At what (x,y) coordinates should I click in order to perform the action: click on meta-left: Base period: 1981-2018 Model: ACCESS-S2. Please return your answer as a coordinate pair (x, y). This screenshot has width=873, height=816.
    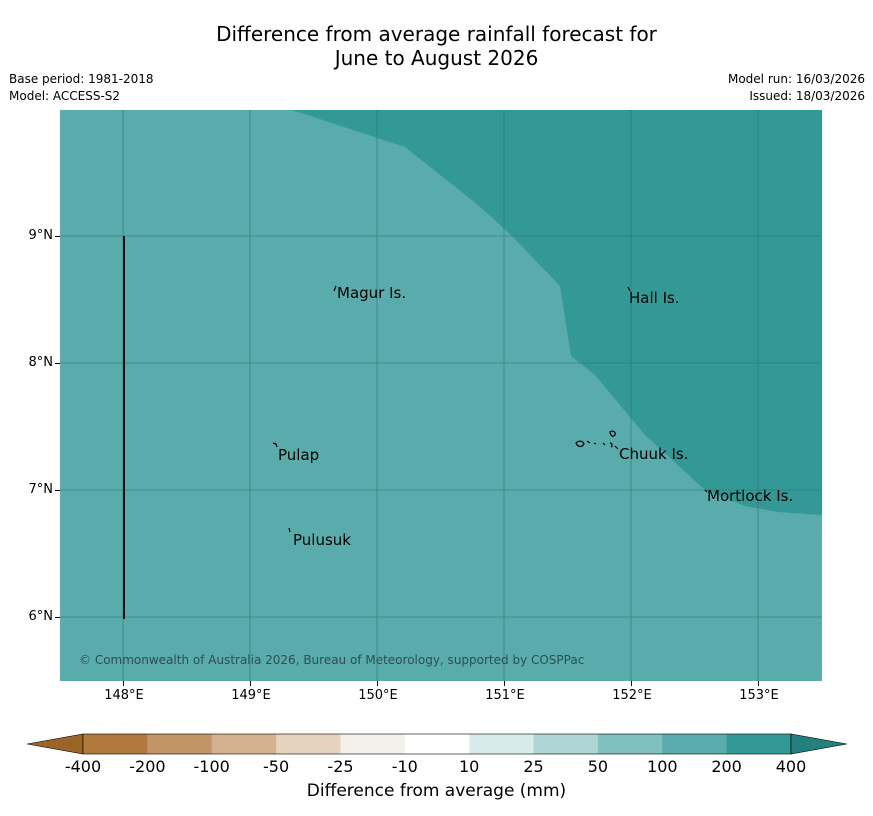
    Looking at the image, I should click on (81, 88).